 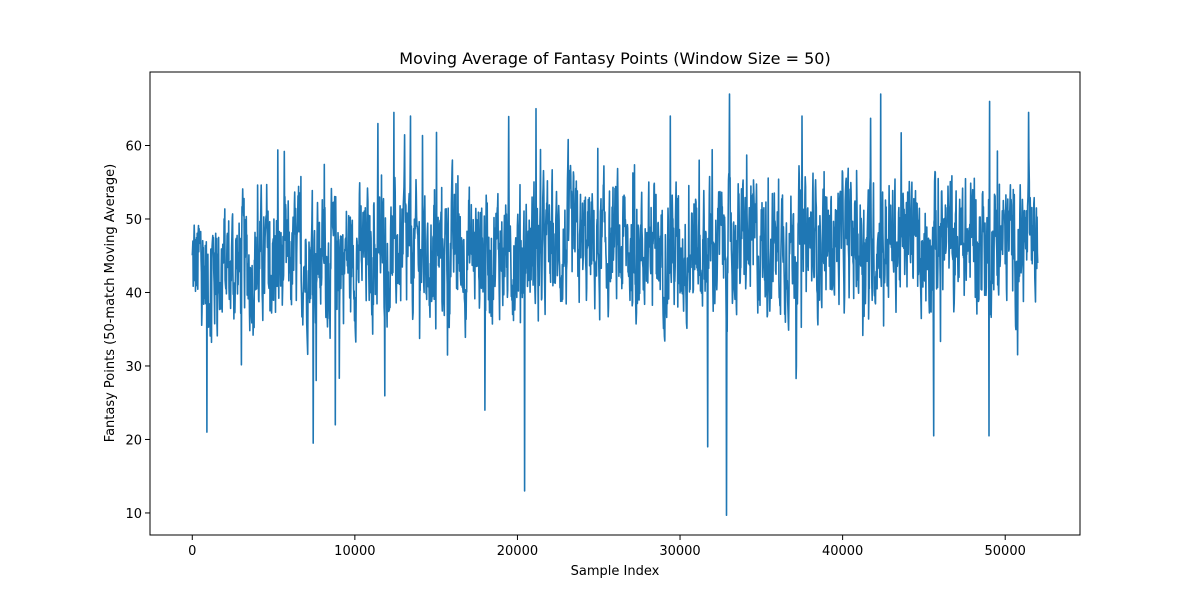 I want to click on x-tick-label: 40000, so click(x=842, y=551).